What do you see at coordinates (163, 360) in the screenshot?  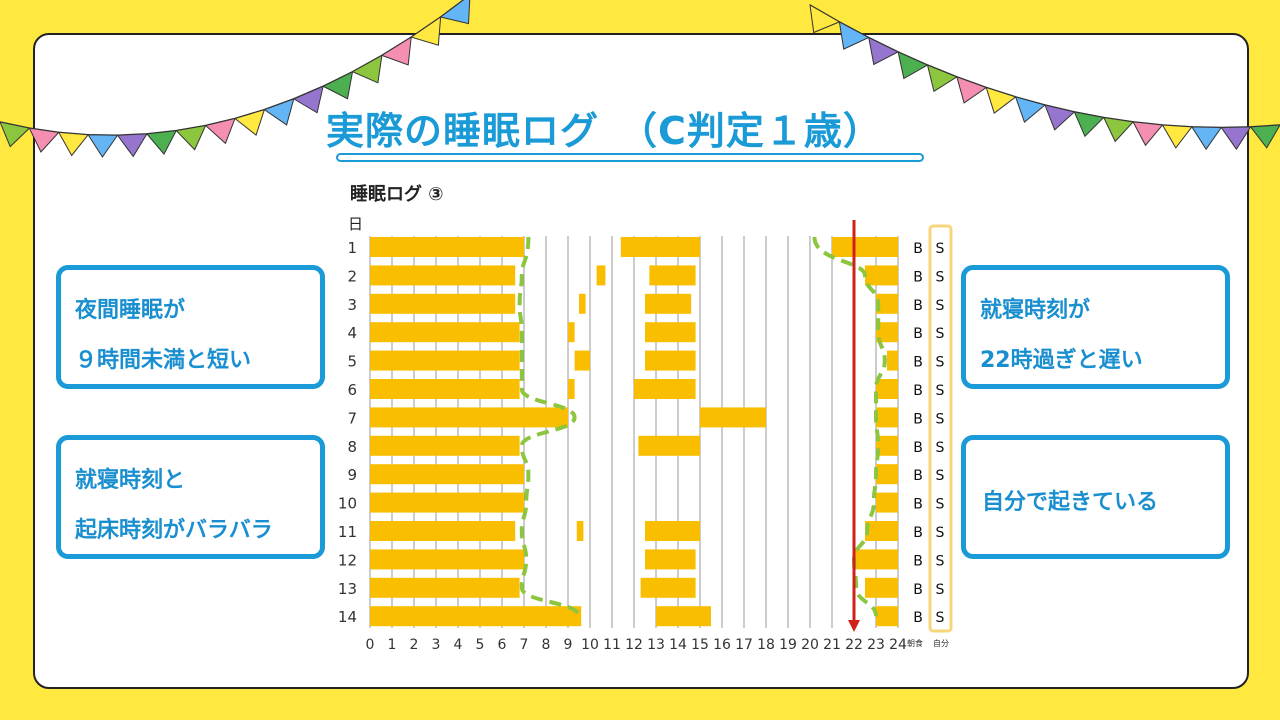 I see `note-line: ９時間未満と短い` at bounding box center [163, 360].